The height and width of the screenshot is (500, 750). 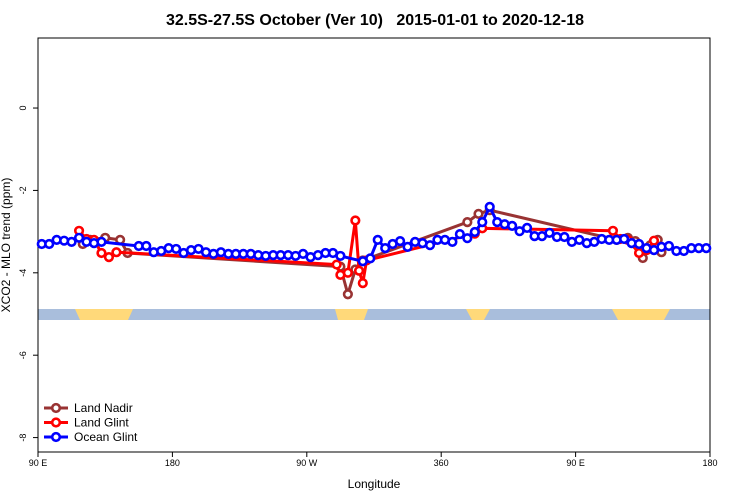 I want to click on x-axis-label: Longitude, so click(x=374, y=484).